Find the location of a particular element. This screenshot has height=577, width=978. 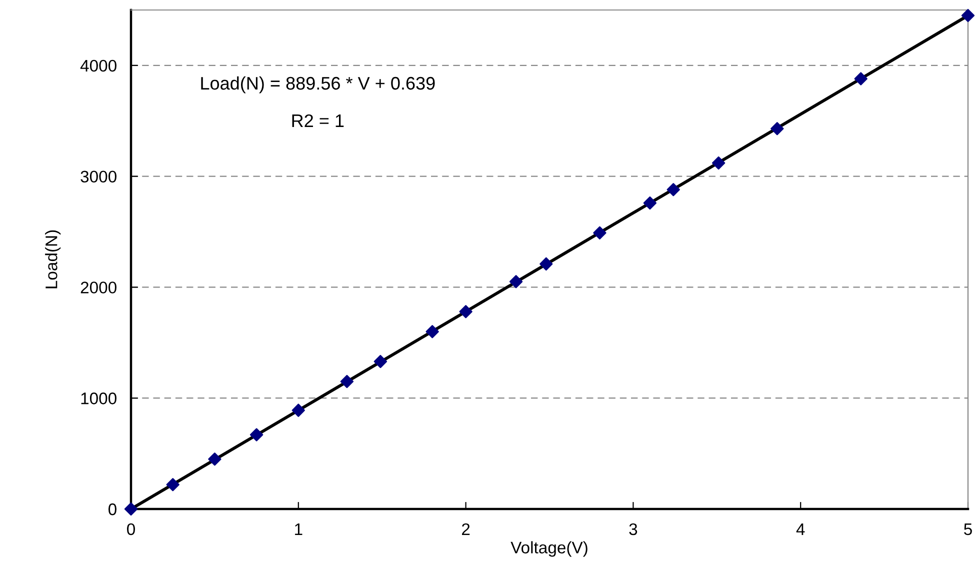

y-tick-label: 4000 is located at coordinates (98, 66).